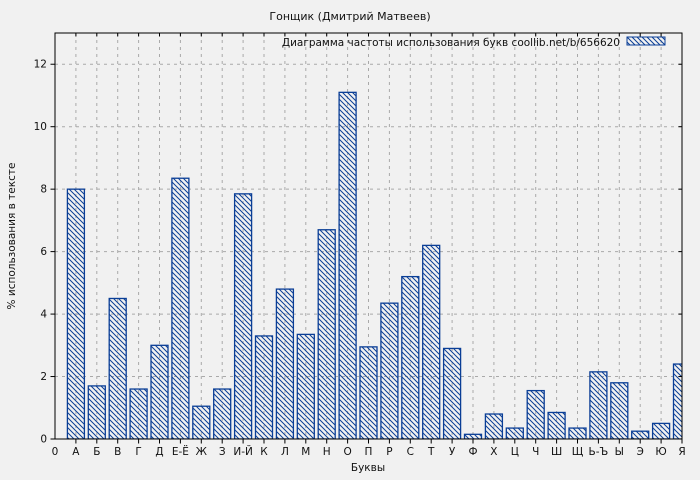  I want to click on x-tick-label: Ю, so click(660, 452).